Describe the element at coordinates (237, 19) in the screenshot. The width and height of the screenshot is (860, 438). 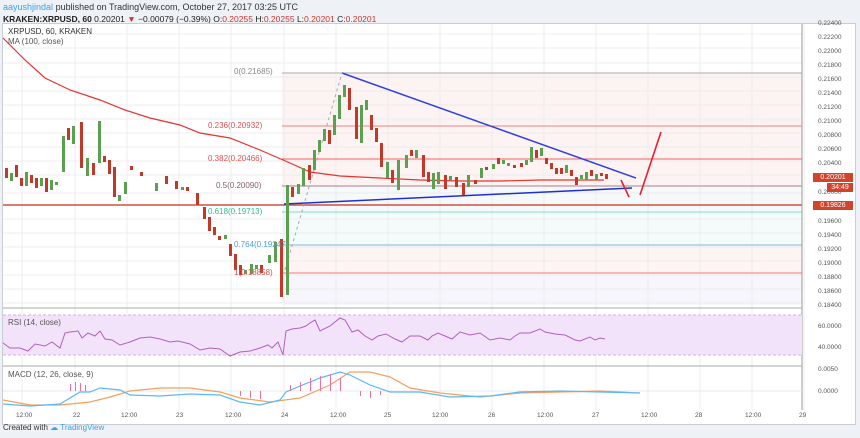
I see `open-value: 0.20255` at that location.